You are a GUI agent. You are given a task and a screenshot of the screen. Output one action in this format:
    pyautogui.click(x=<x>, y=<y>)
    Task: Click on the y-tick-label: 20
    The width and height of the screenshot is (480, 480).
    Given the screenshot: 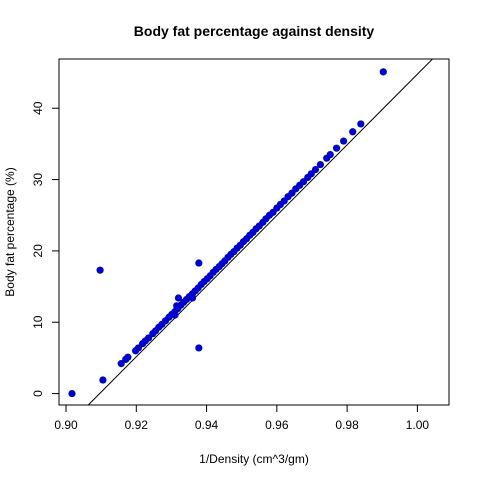 What is the action you would take?
    pyautogui.click(x=38, y=251)
    